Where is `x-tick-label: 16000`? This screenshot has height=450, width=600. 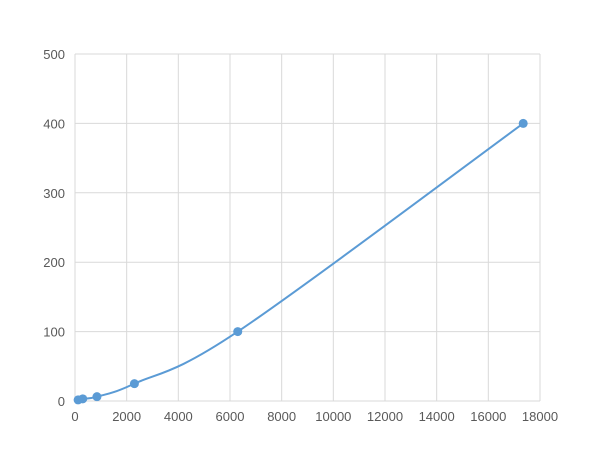
x-tick-label: 16000 is located at coordinates (488, 416).